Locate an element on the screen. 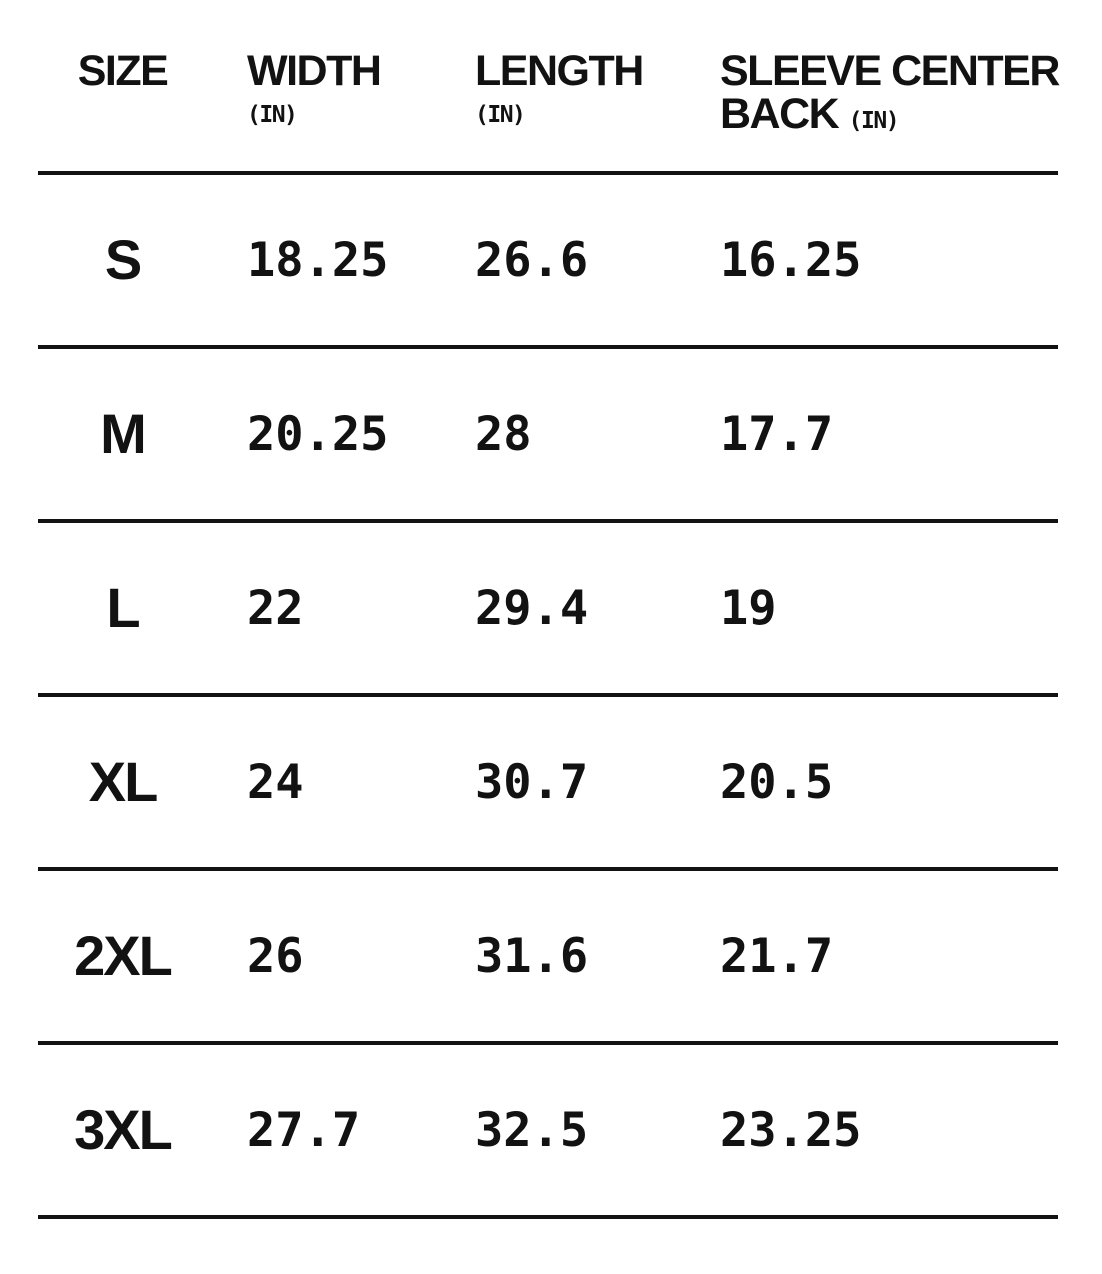  size-value: L is located at coordinates (123, 607).